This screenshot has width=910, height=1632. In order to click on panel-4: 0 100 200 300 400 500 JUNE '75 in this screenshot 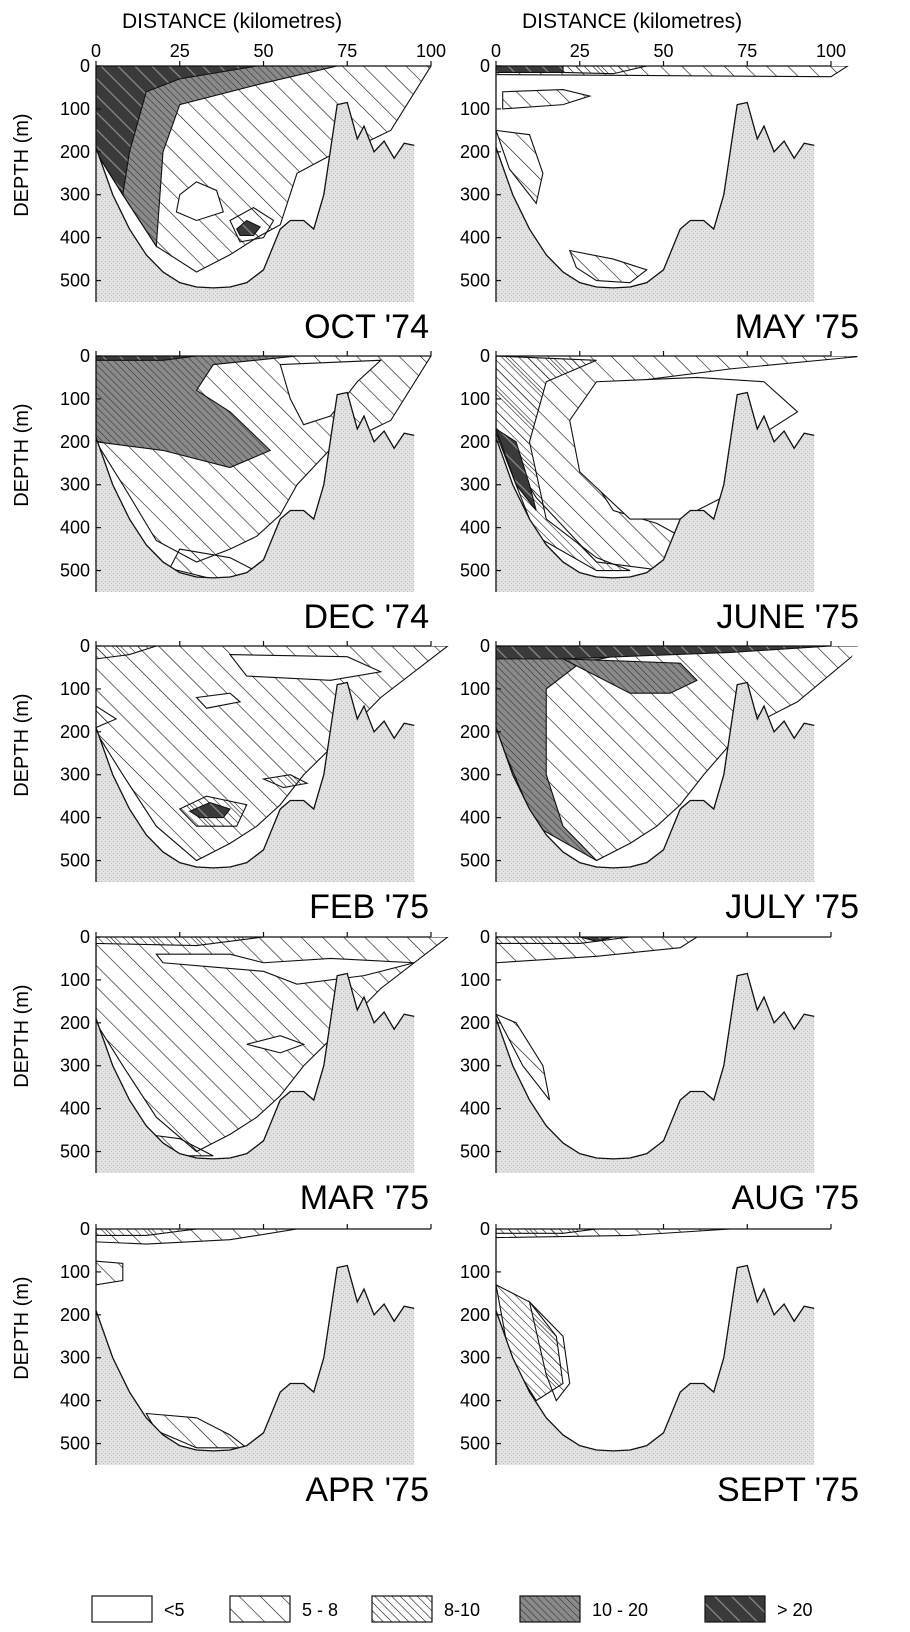, I will do `click(659, 491)`.